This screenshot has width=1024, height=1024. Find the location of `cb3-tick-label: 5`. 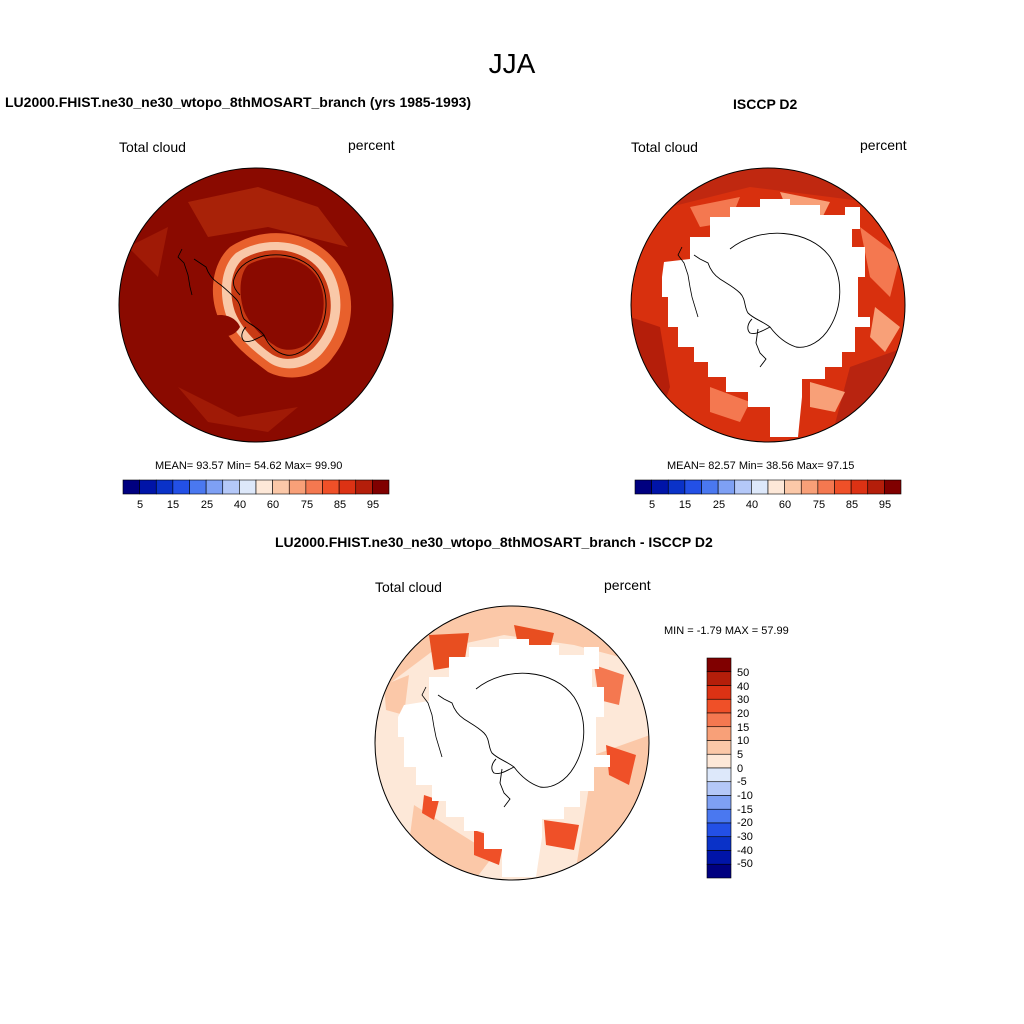

cb3-tick-label: 5 is located at coordinates (740, 755).